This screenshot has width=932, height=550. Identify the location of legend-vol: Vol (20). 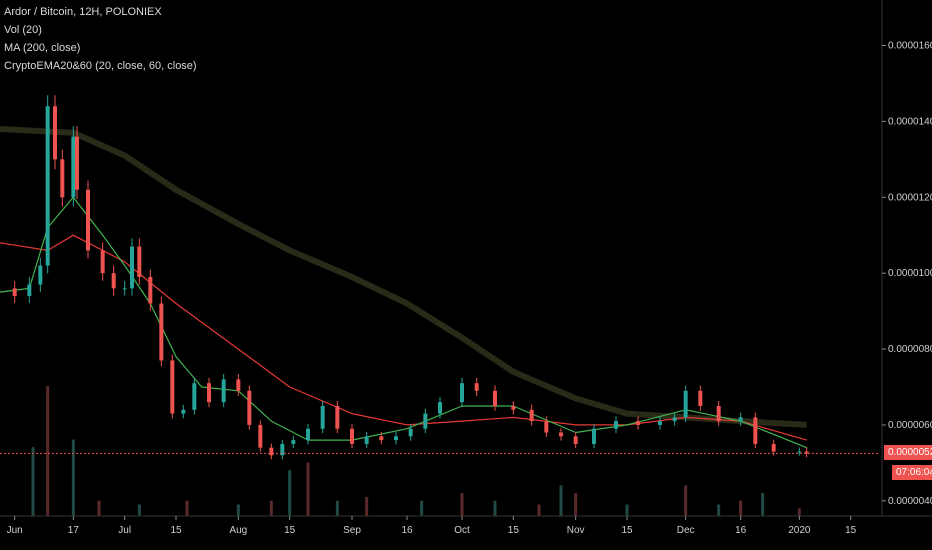
(23, 30).